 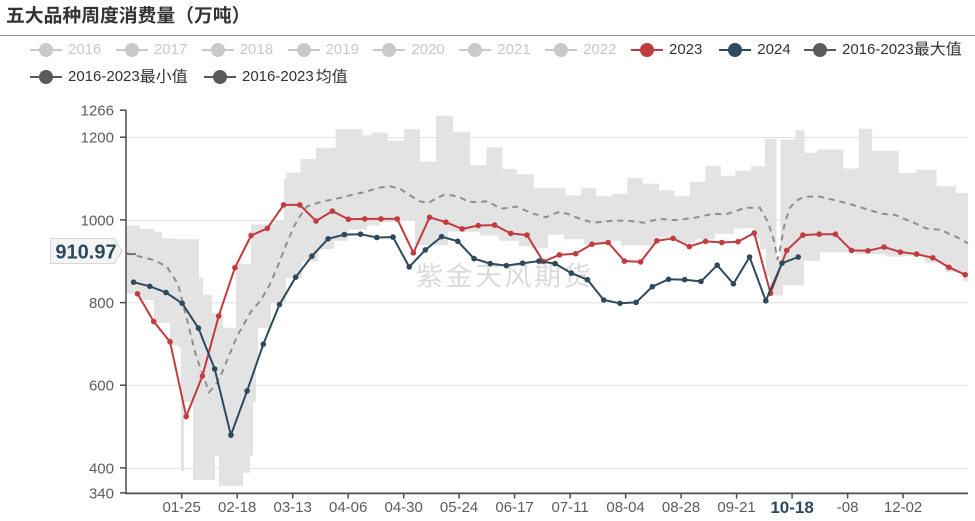 I want to click on svg-text: 1000, so click(x=97, y=220).